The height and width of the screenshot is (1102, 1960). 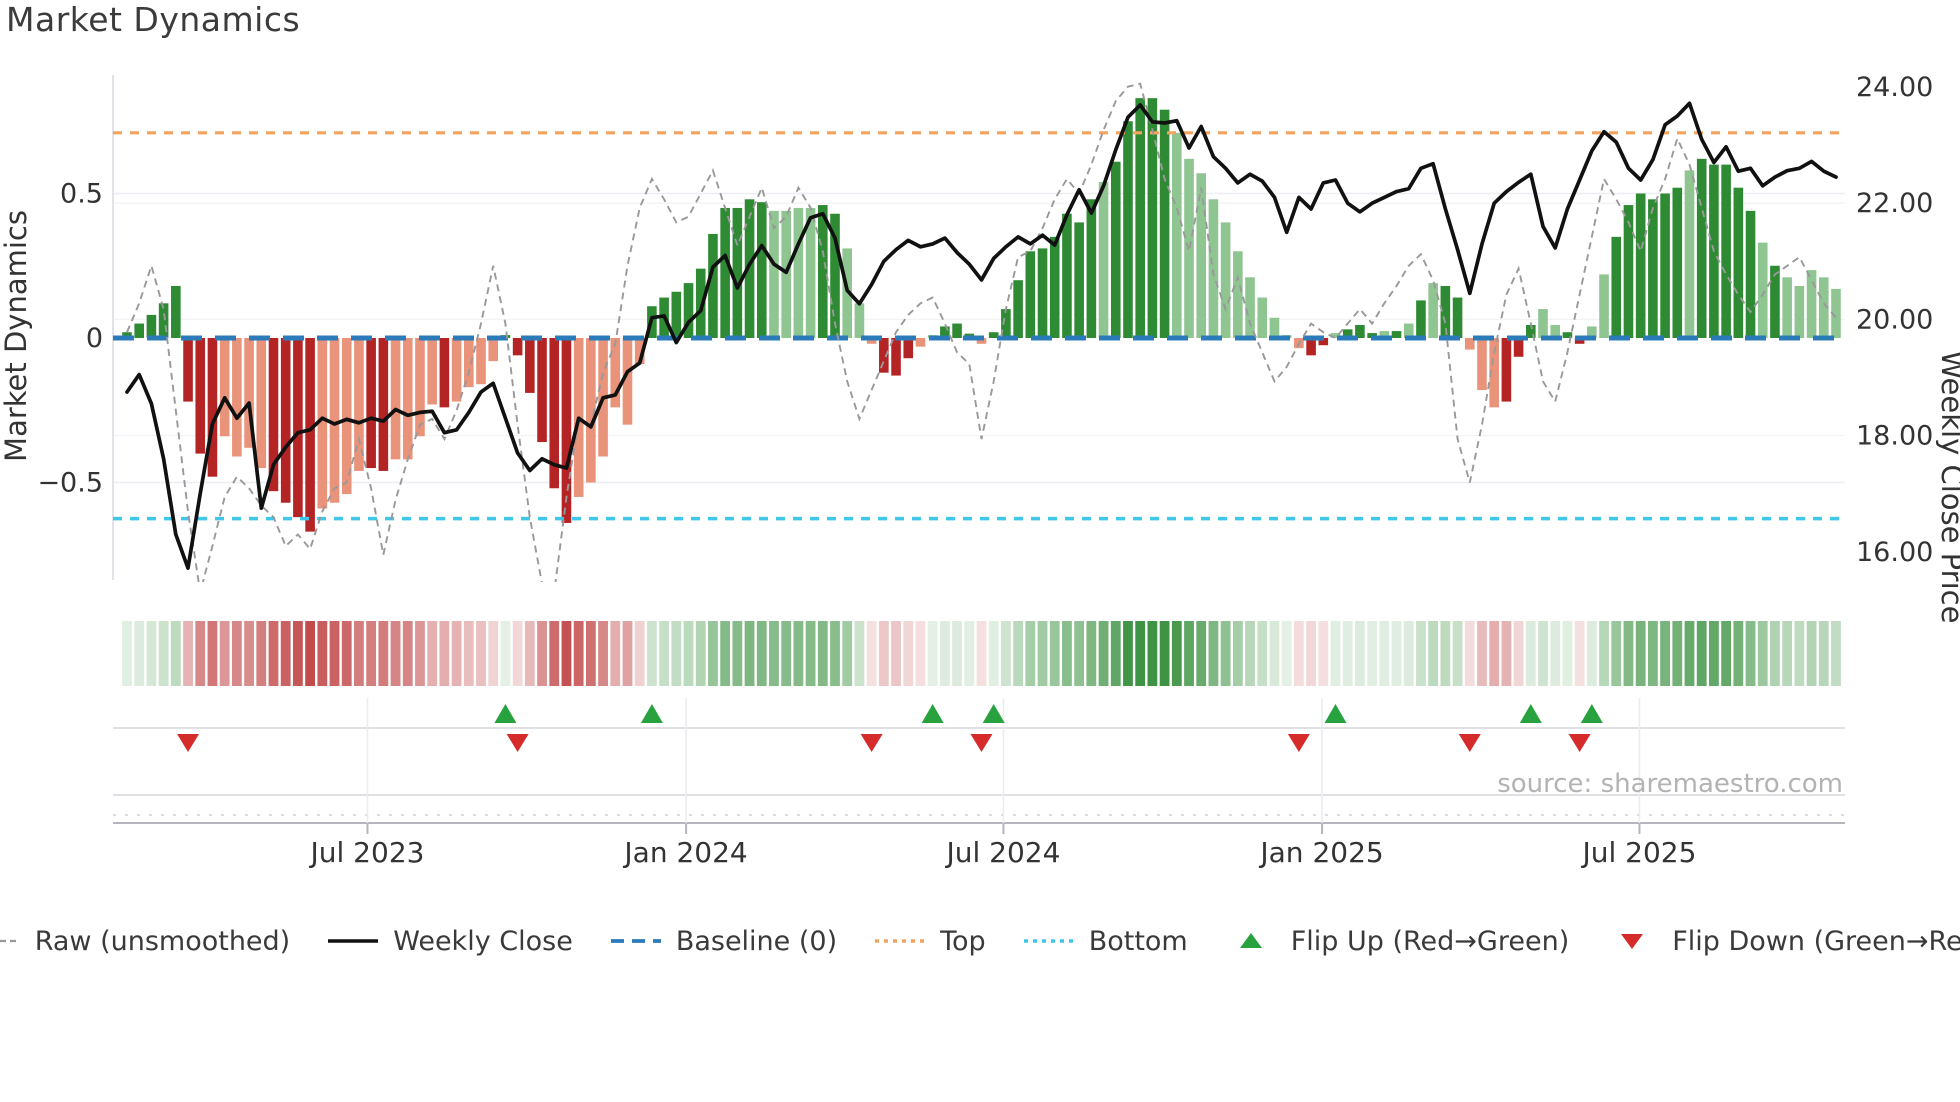 I want to click on legend-label: Top, so click(x=963, y=941).